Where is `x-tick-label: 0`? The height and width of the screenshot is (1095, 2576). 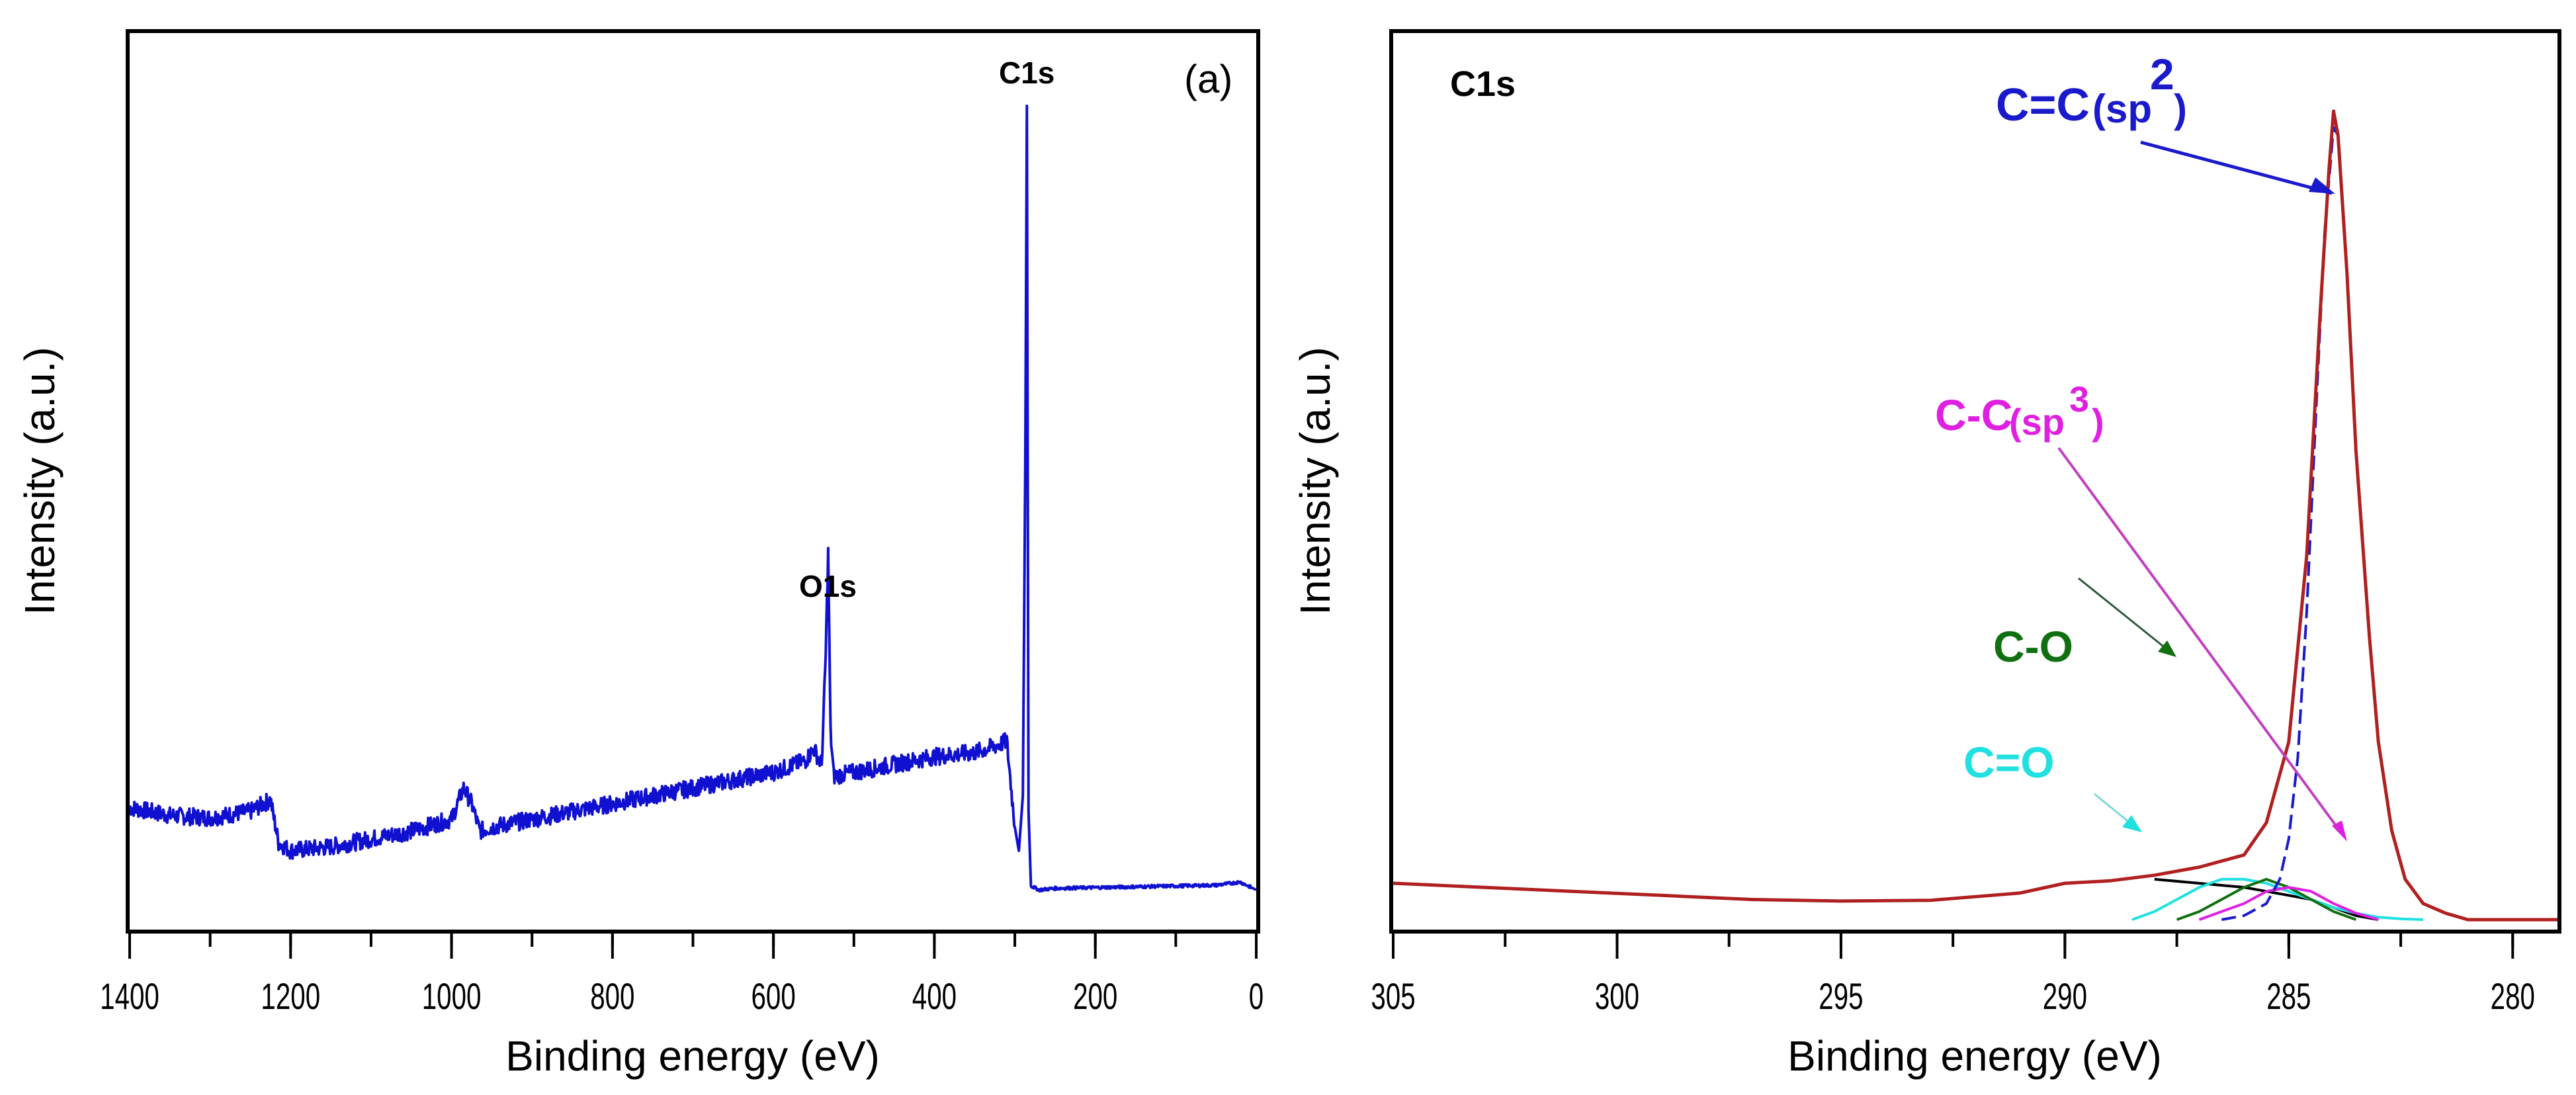 x-tick-label: 0 is located at coordinates (1256, 998).